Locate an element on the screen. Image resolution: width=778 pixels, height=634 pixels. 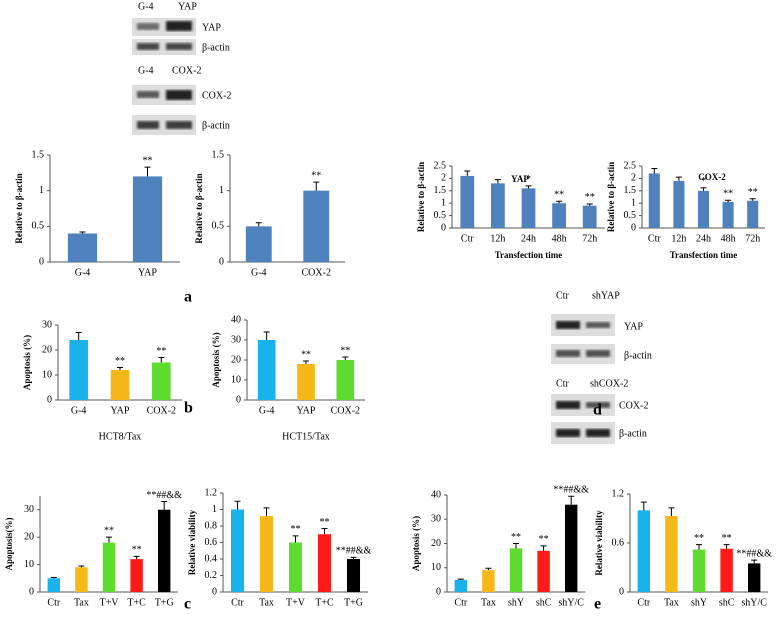
x-tick-label: 24h is located at coordinates (703, 238).